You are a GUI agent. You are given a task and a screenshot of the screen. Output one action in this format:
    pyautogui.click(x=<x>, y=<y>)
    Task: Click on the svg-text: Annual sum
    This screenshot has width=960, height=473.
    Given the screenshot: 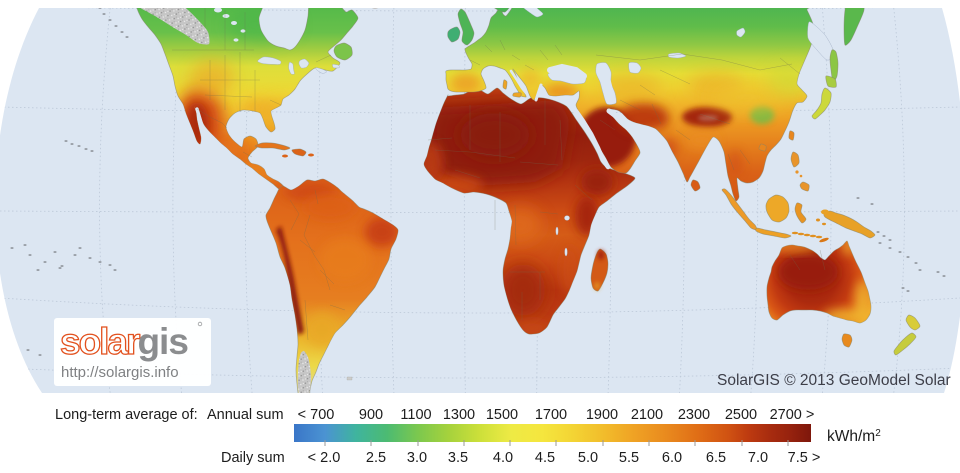 What is the action you would take?
    pyautogui.click(x=245, y=415)
    